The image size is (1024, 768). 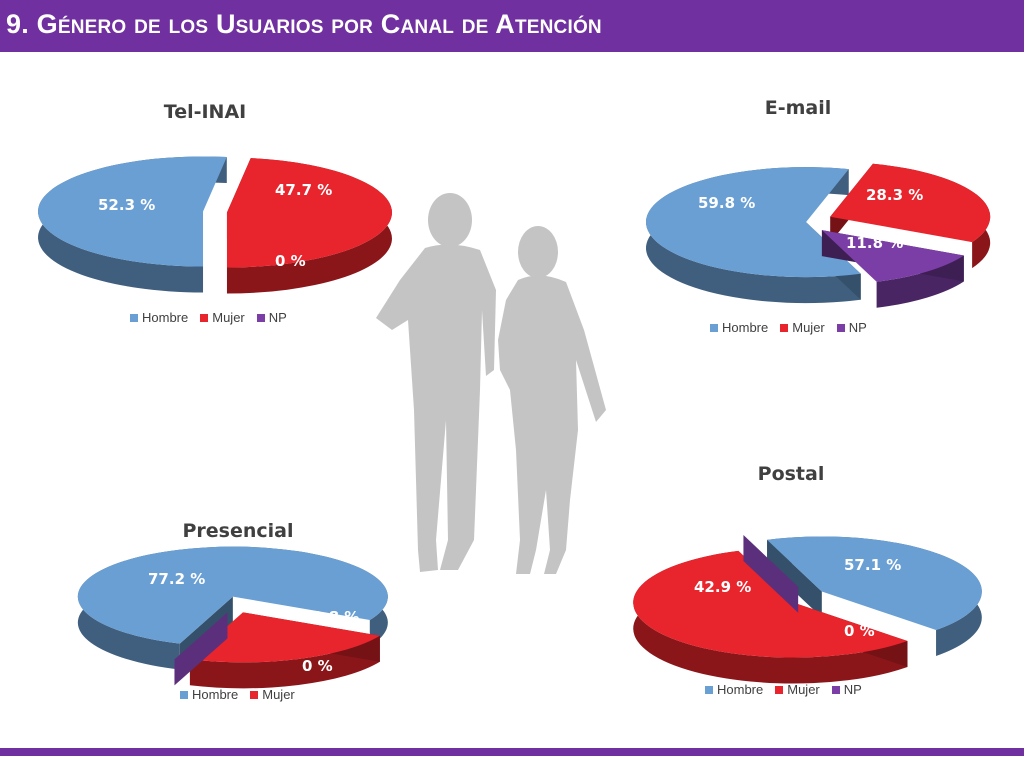 I want to click on data-label-hombre: 77.2 %, so click(x=176, y=579).